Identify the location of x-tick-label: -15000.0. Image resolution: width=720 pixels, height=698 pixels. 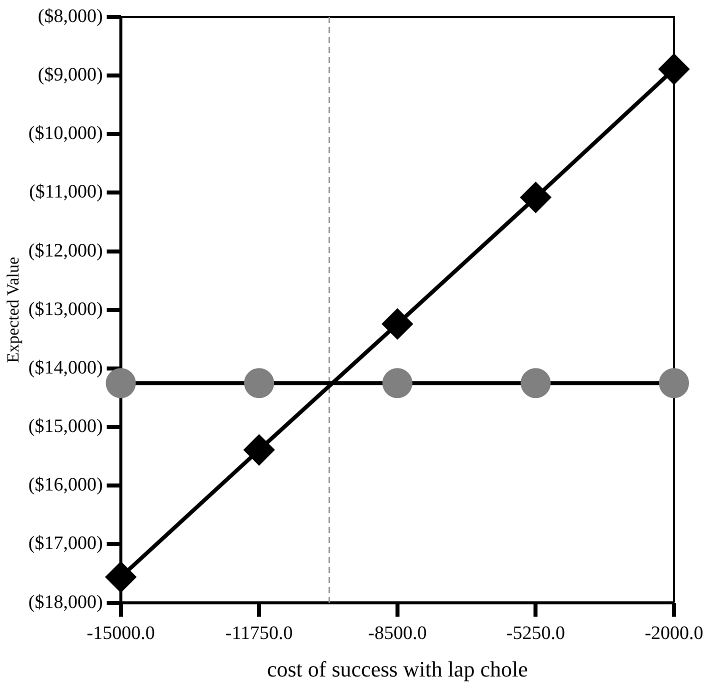
(120, 633).